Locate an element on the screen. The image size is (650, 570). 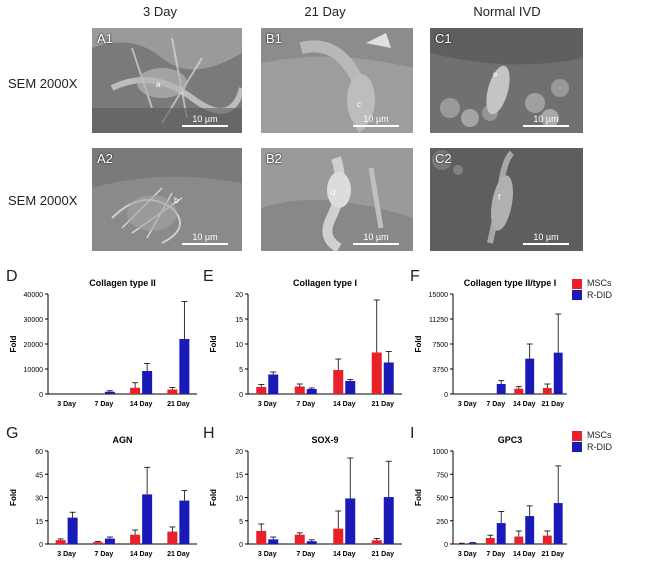
panel-tag-a1: A1 is located at coordinates (105, 38).